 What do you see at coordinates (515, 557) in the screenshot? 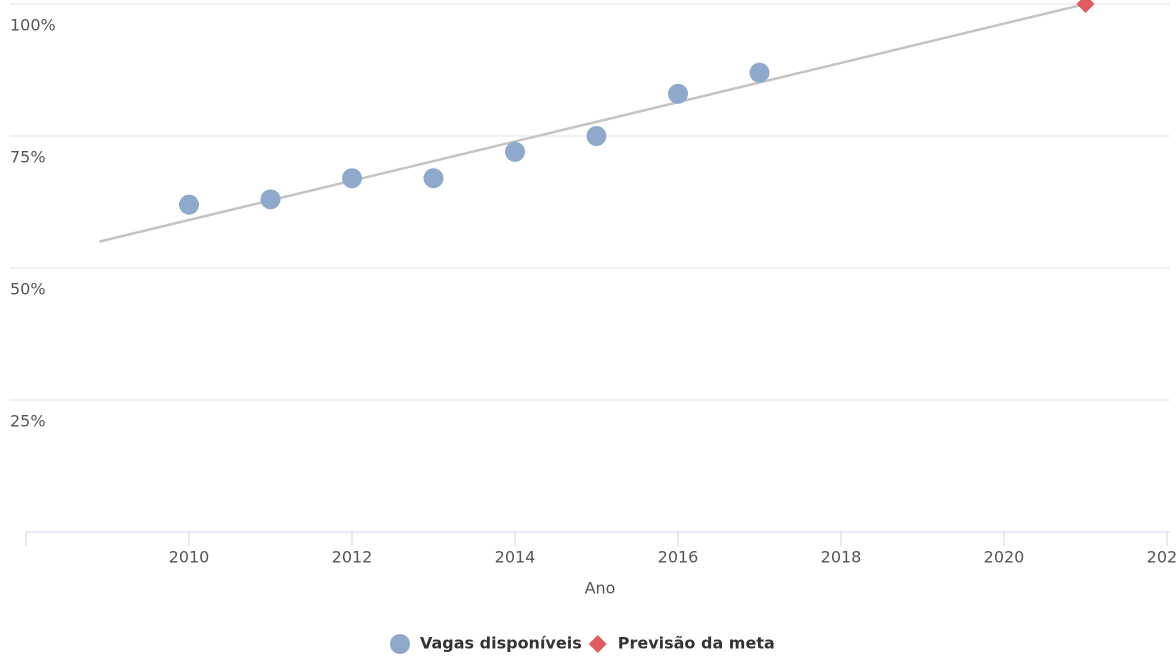
I see `x-tick-label: 2014` at bounding box center [515, 557].